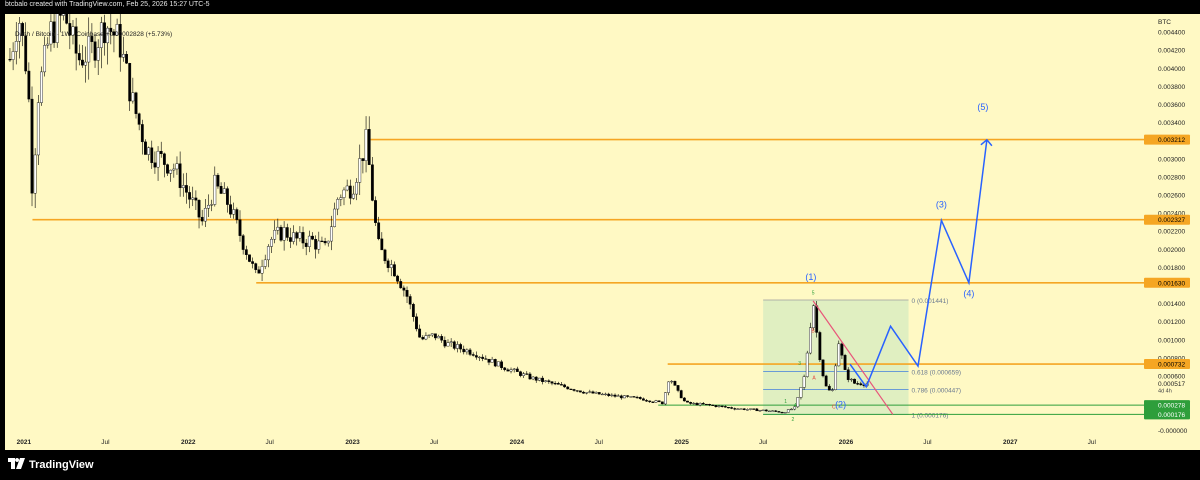  Describe the element at coordinates (814, 379) in the screenshot. I see `sub-wave-label: A` at that location.